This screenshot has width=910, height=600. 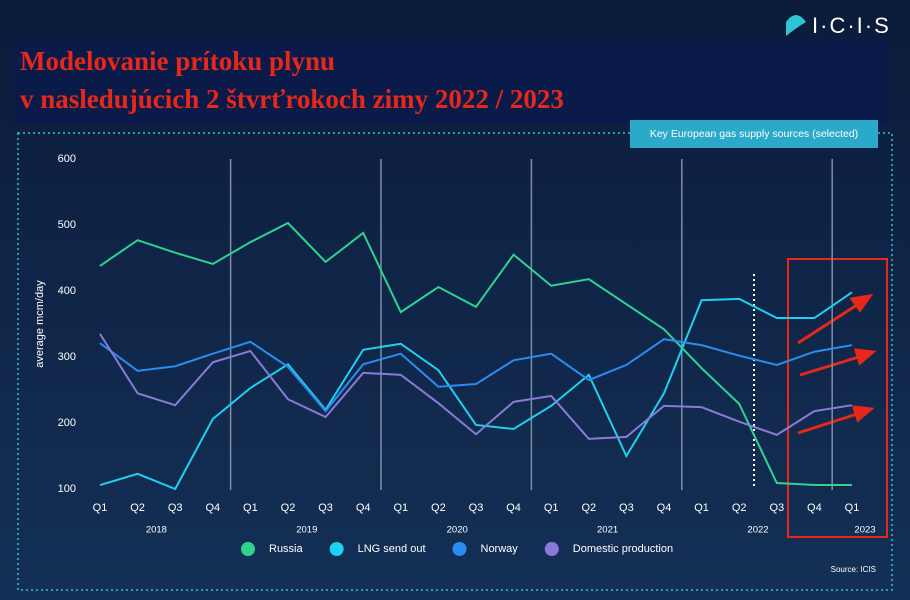 I want to click on legend-label: Domestic production, so click(x=623, y=549).